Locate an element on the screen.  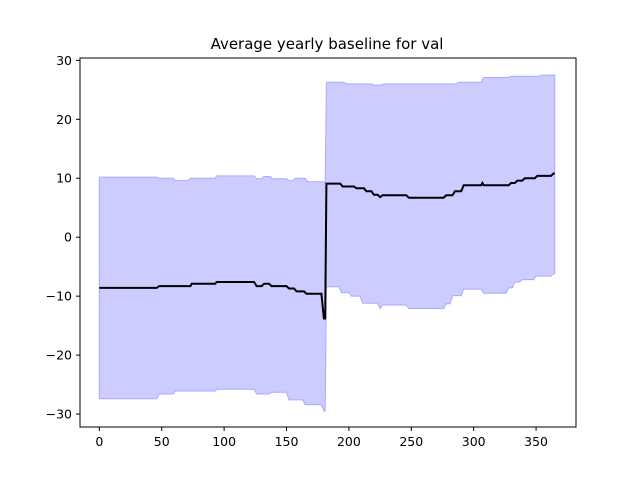
x-tick-label: 50 is located at coordinates (162, 441).